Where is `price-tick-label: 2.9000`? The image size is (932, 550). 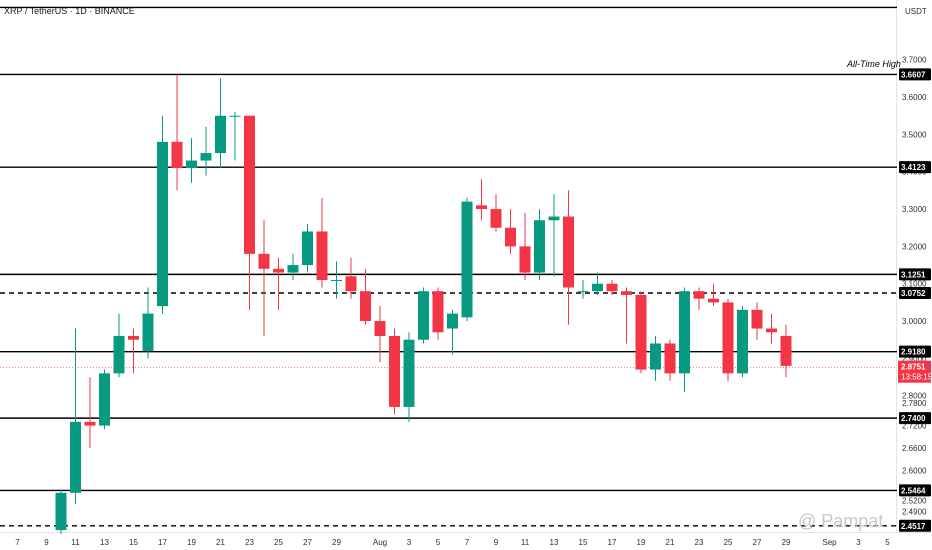 price-tick-label: 2.9000 is located at coordinates (914, 358).